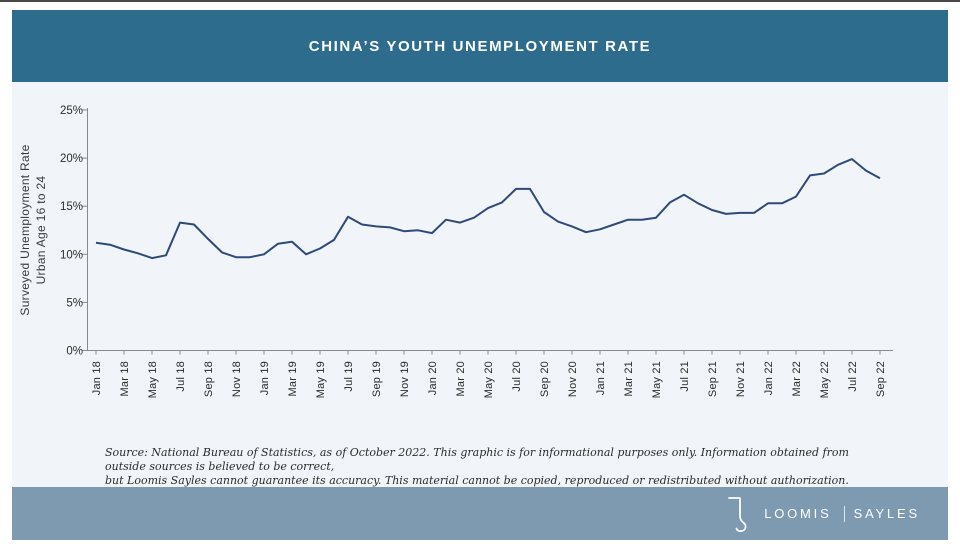 The image size is (960, 552). I want to click on x-tick-label: Jan 19, so click(265, 378).